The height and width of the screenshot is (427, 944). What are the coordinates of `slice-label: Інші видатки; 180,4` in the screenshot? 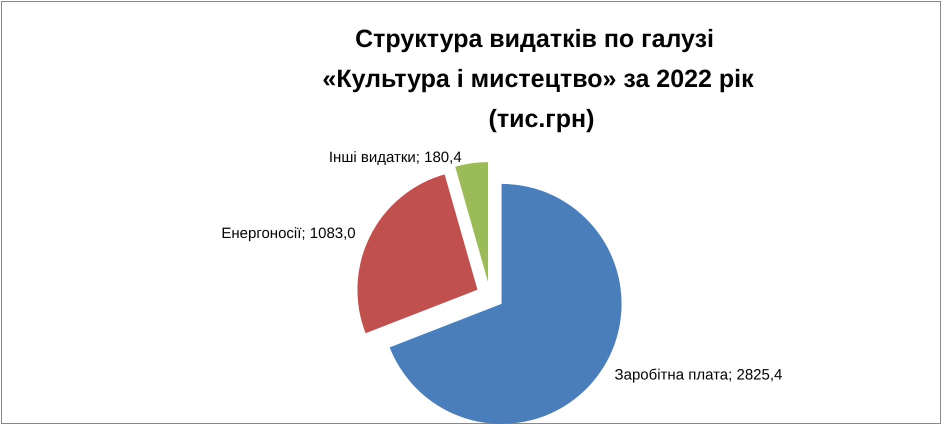 It's located at (395, 157).